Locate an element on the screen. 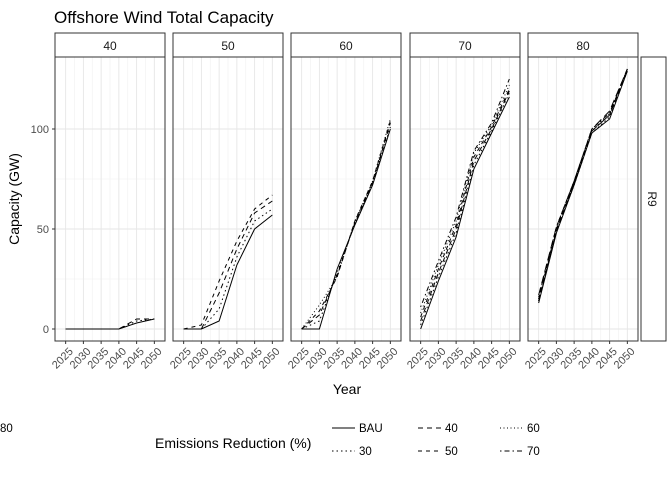 The height and width of the screenshot is (480, 672). row-strip-box is located at coordinates (653, 199).